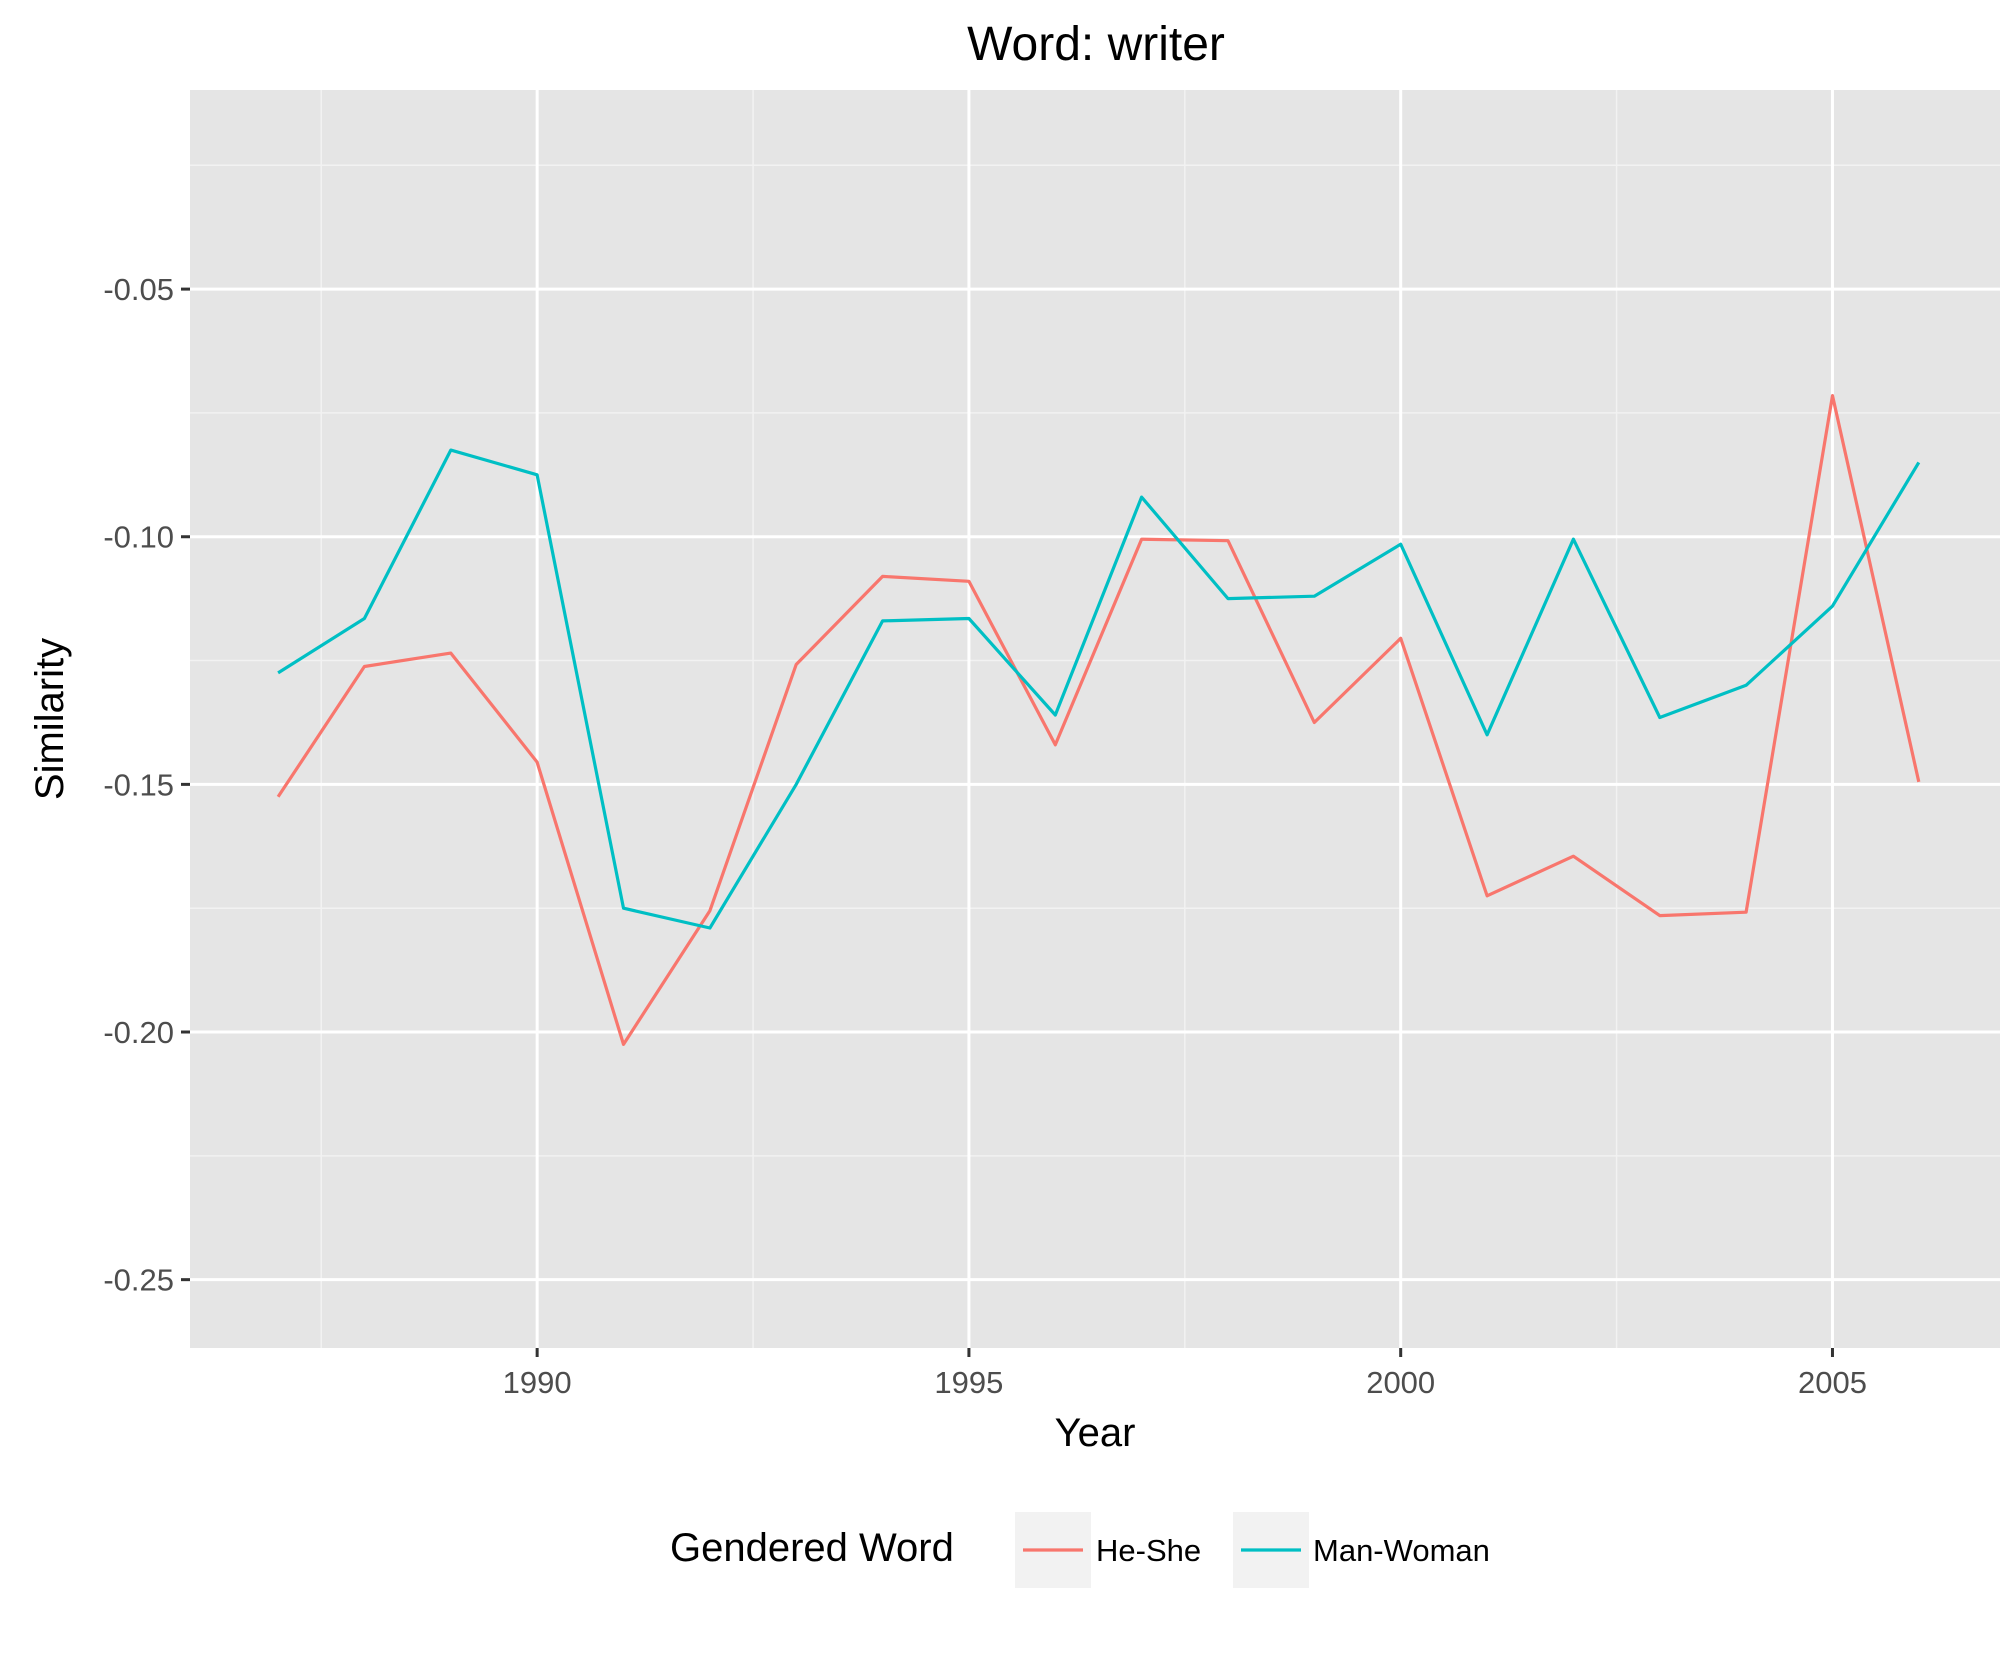  I want to click on legend-title: Gendered Word, so click(812, 1548).